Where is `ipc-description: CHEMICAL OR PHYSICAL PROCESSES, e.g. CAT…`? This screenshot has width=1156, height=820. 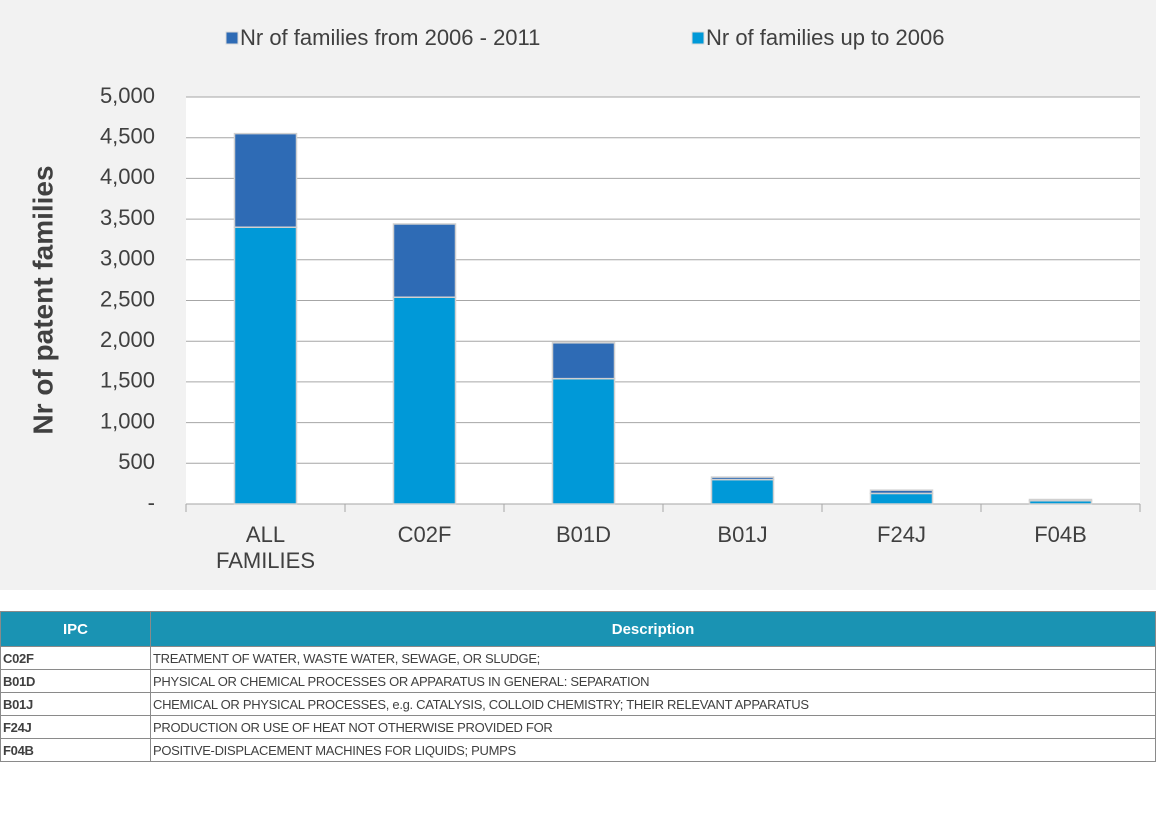
ipc-description: CHEMICAL OR PHYSICAL PROCESSES, e.g. CAT… is located at coordinates (653, 704).